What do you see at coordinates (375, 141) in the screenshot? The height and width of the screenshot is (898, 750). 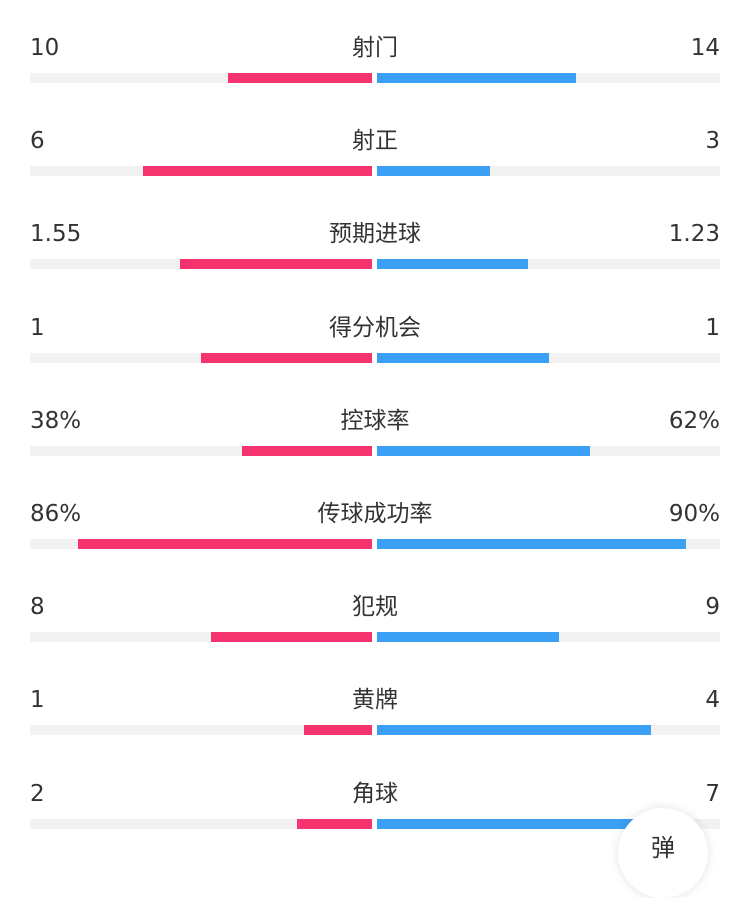 I see `stat-label: 射正` at bounding box center [375, 141].